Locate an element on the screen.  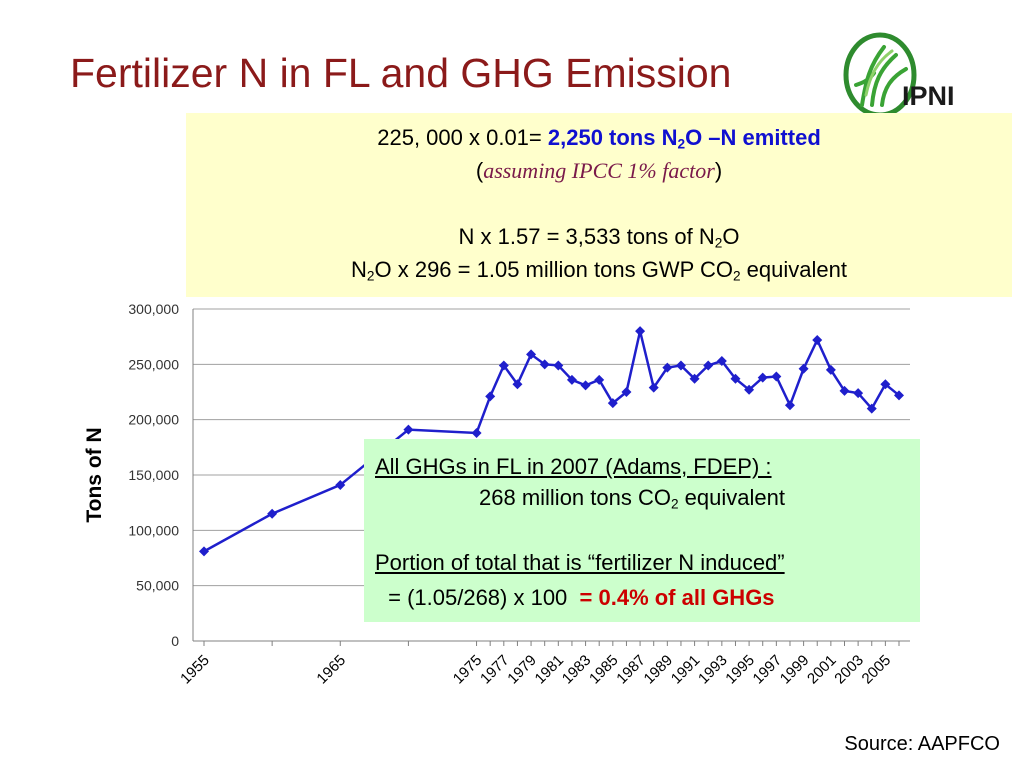
source-note: Source: AAPFCO is located at coordinates (922, 744).